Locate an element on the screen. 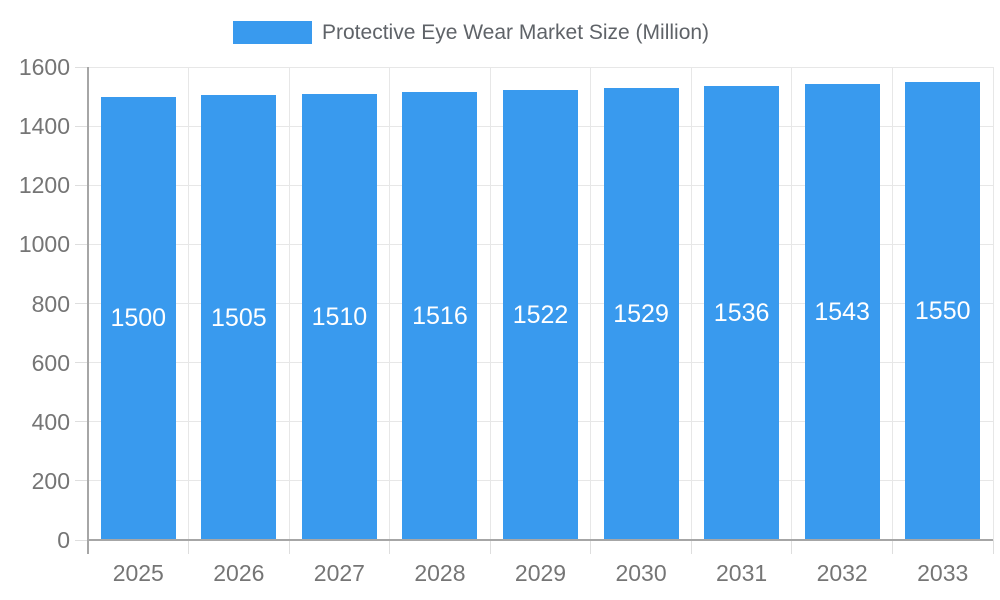 The height and width of the screenshot is (600, 1000). legend-swatch is located at coordinates (272, 32).